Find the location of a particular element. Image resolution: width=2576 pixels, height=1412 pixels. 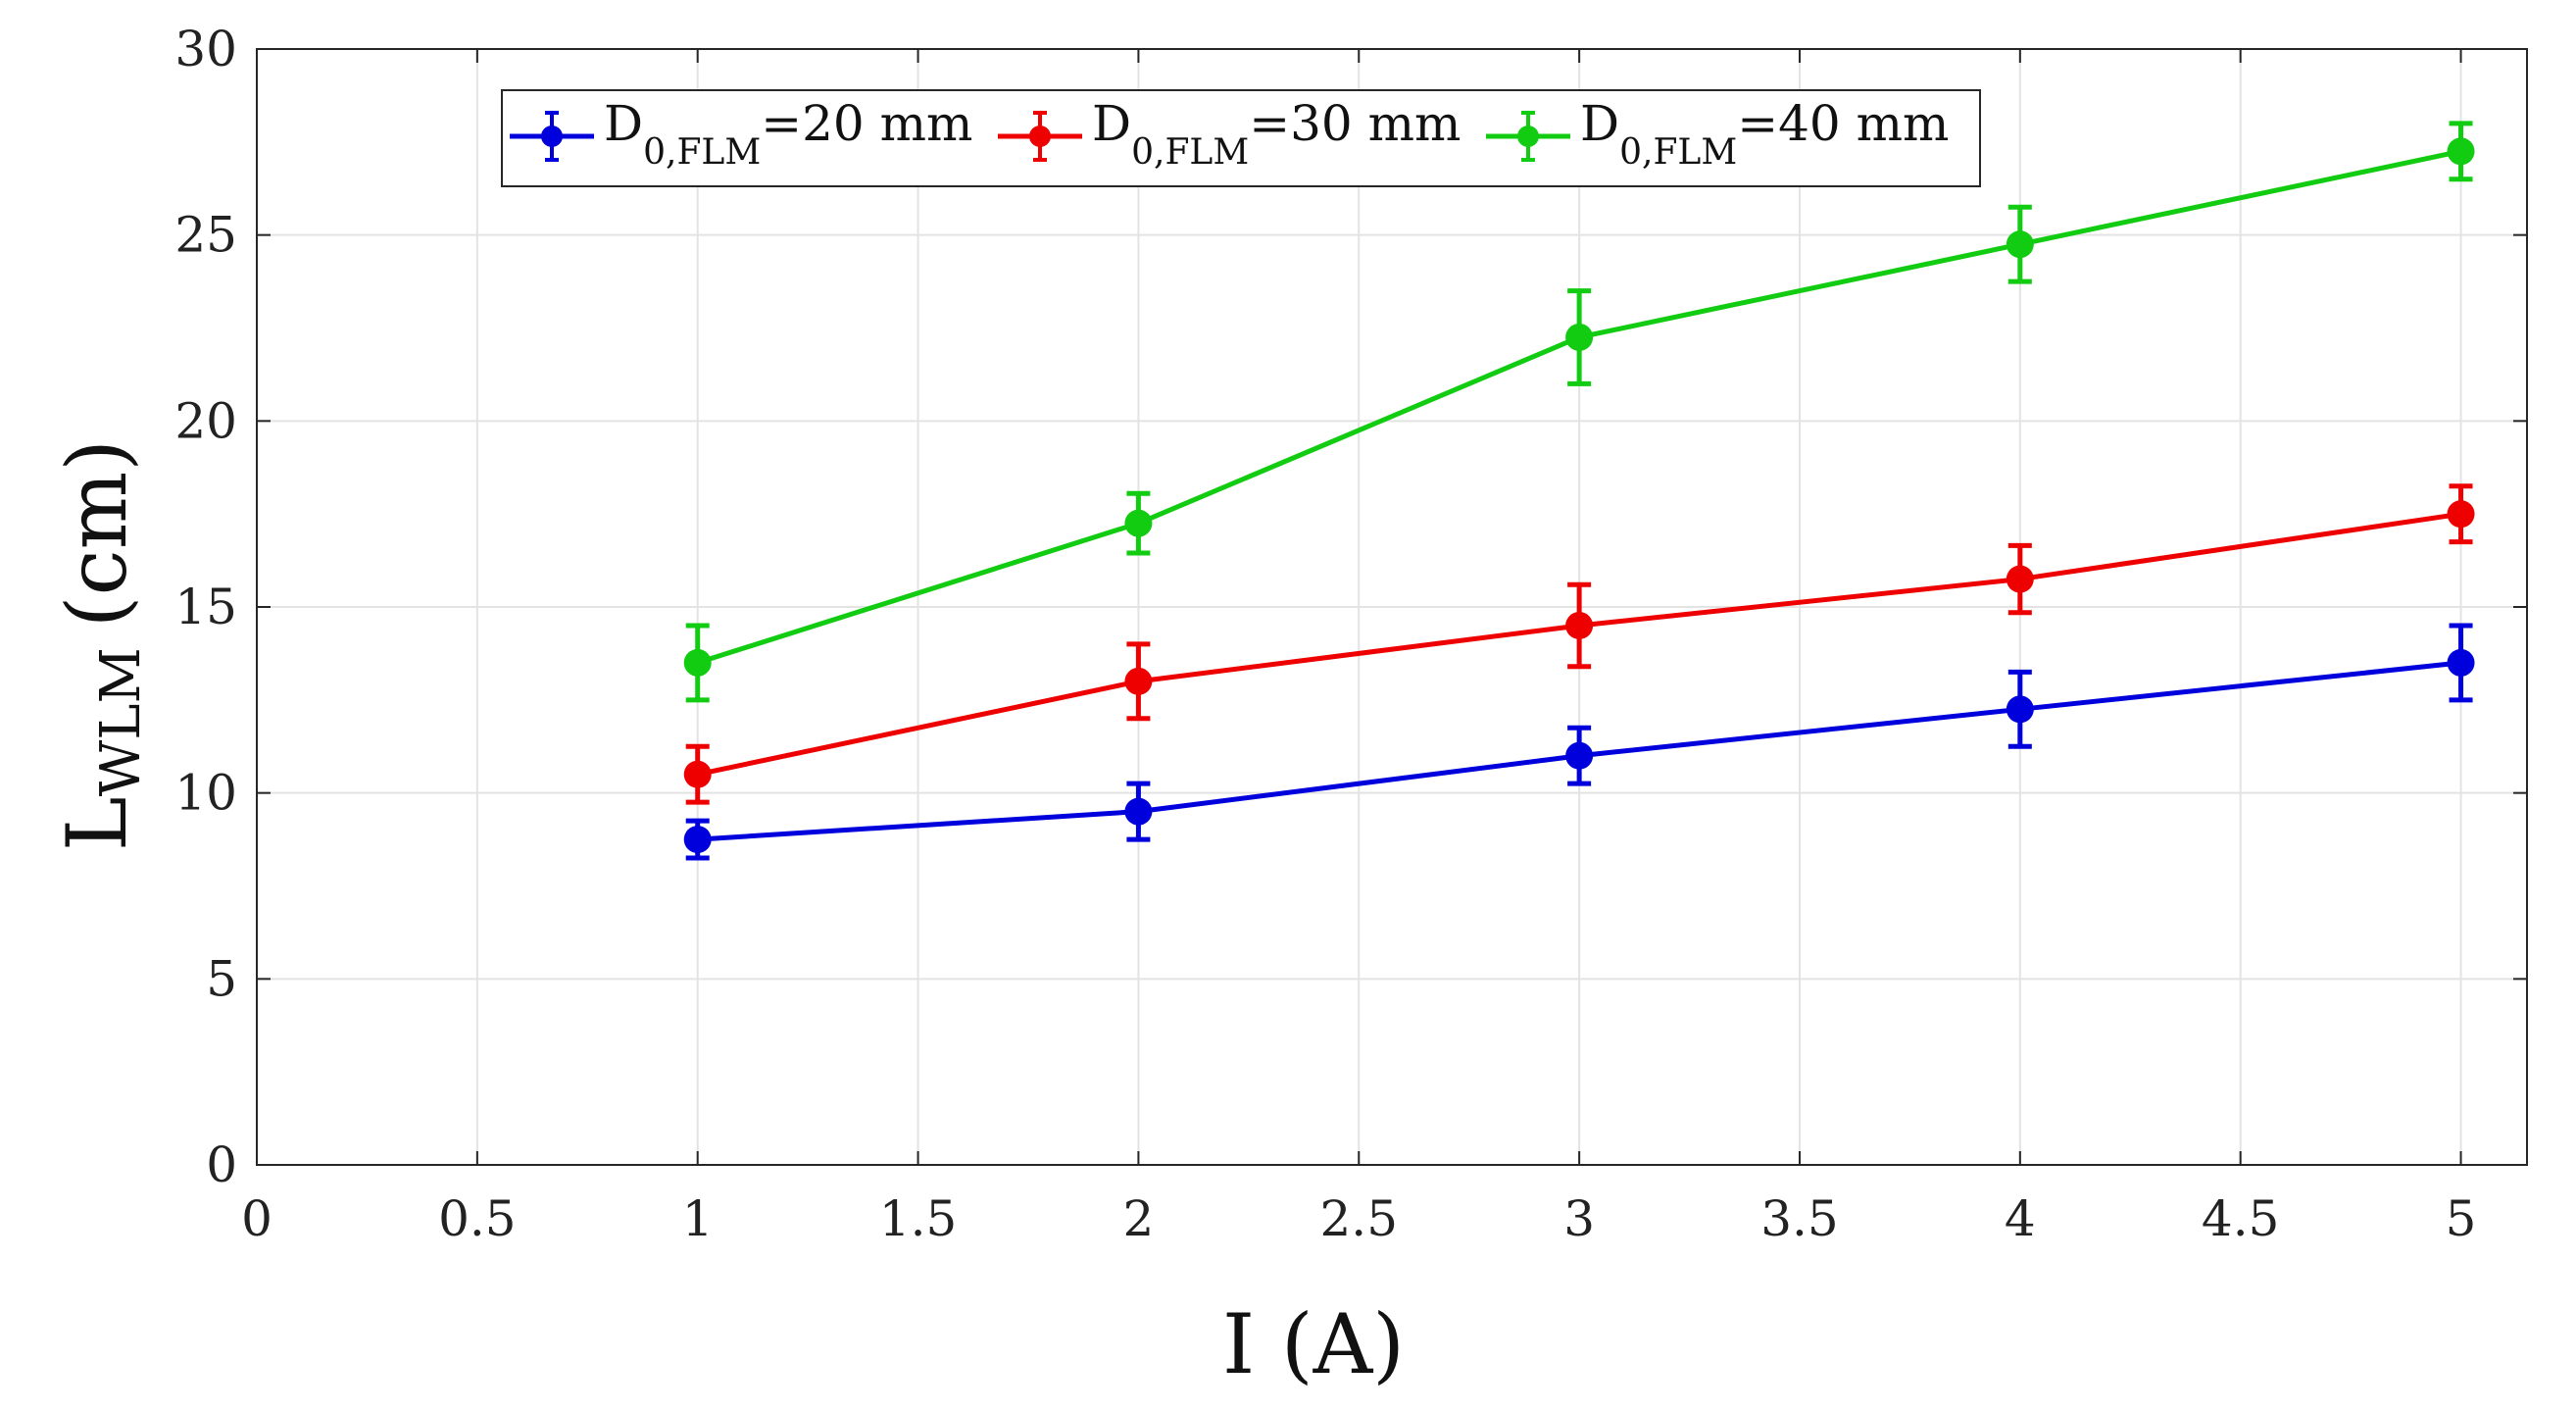

y-tick-label: 30 is located at coordinates (205, 49).